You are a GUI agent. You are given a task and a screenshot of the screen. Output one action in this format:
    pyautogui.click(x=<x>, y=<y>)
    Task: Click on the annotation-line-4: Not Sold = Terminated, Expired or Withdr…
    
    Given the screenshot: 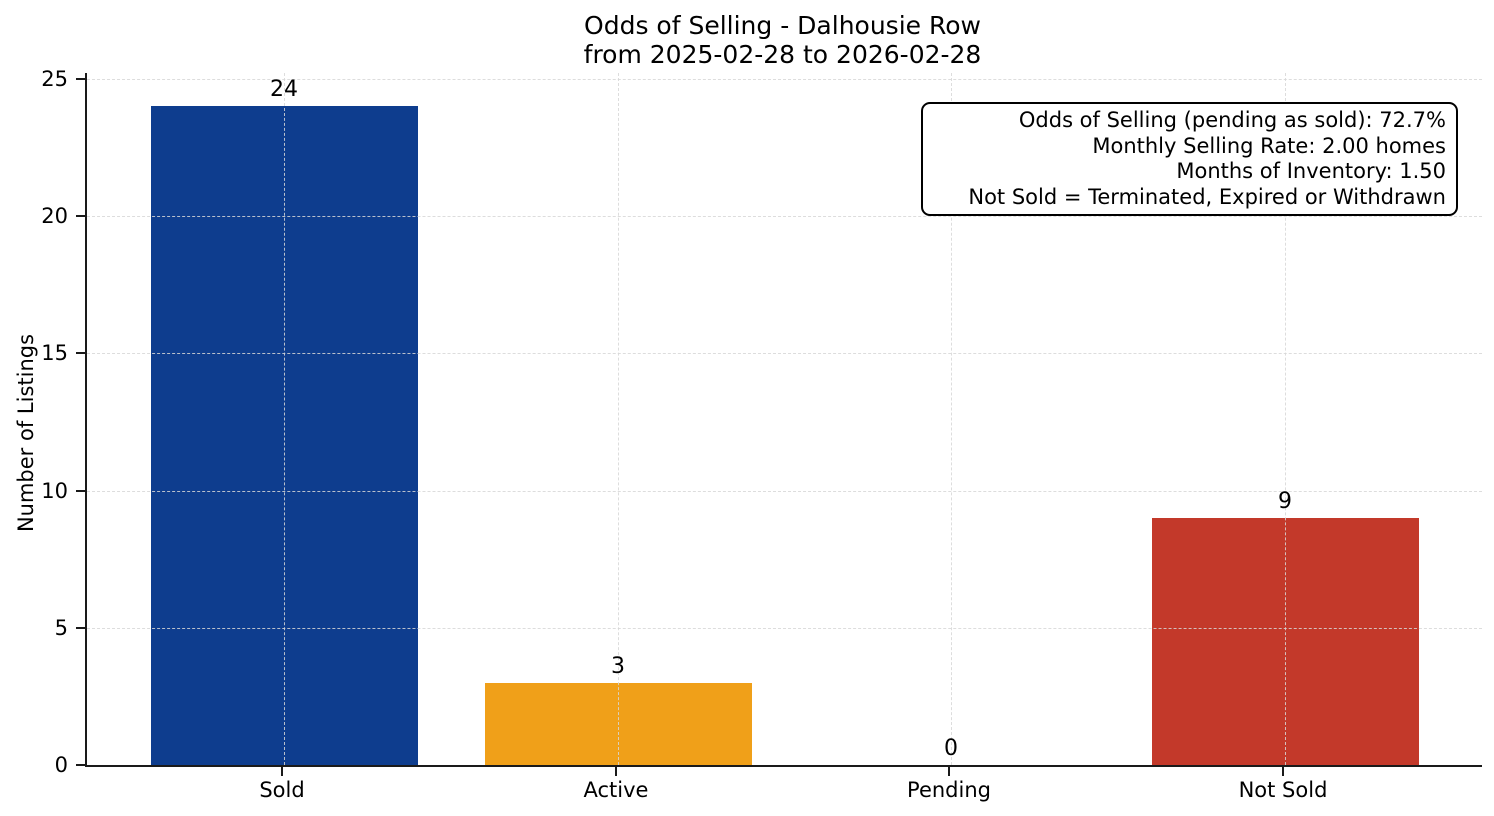 What is the action you would take?
    pyautogui.click(x=1207, y=196)
    